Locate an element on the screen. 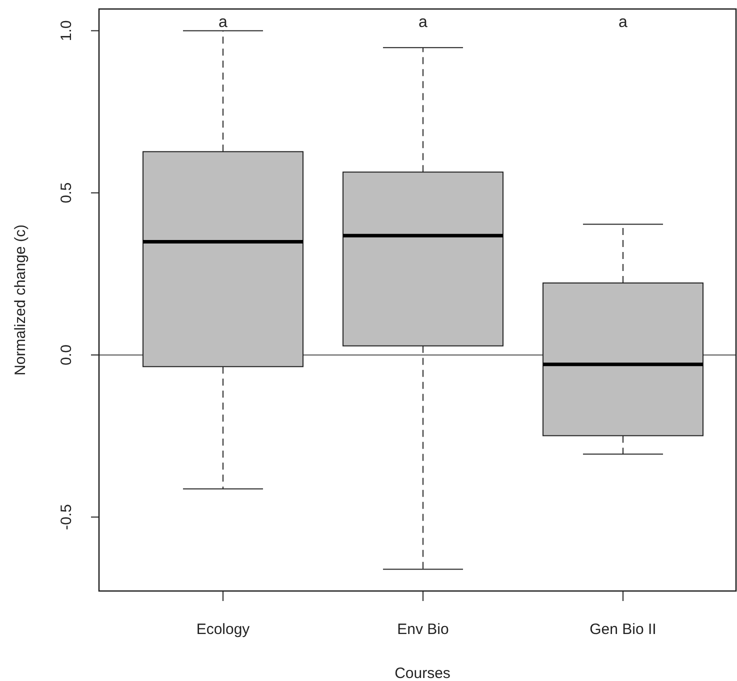  y-tick-label: 0.5 is located at coordinates (66, 193).